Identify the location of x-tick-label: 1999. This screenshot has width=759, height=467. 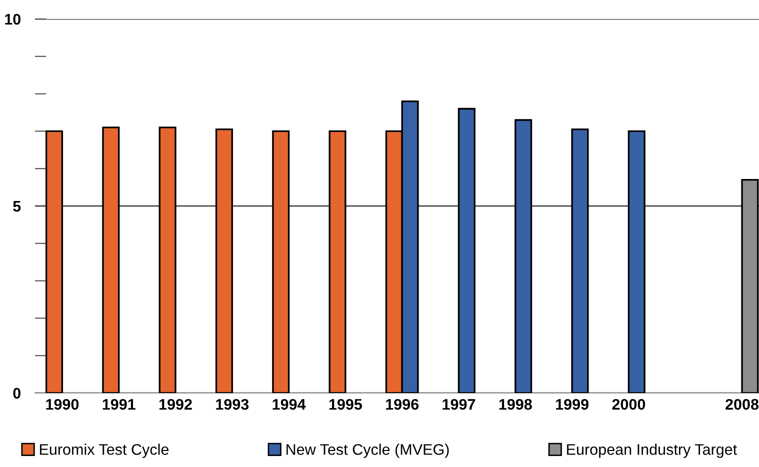
(572, 404).